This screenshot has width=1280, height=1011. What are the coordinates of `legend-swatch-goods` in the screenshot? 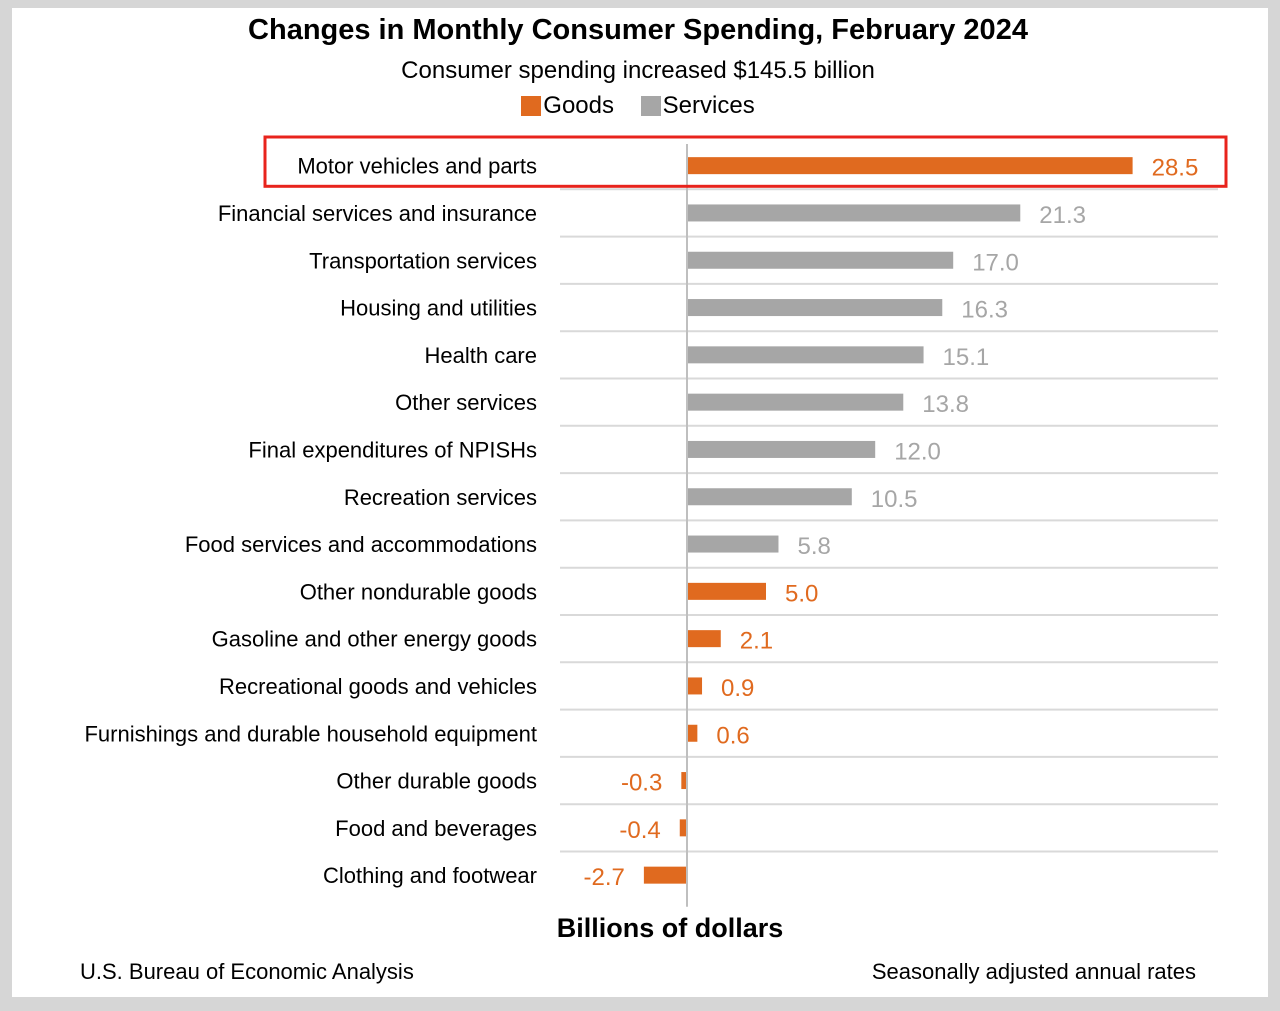 It's located at (531, 106).